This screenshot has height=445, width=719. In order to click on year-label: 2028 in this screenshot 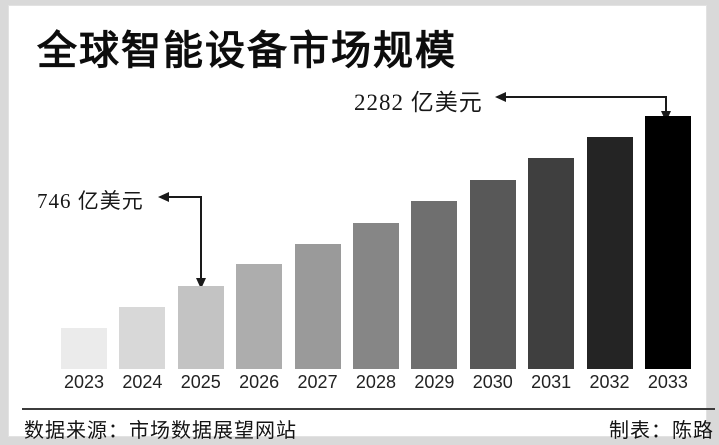, I will do `click(375, 382)`.